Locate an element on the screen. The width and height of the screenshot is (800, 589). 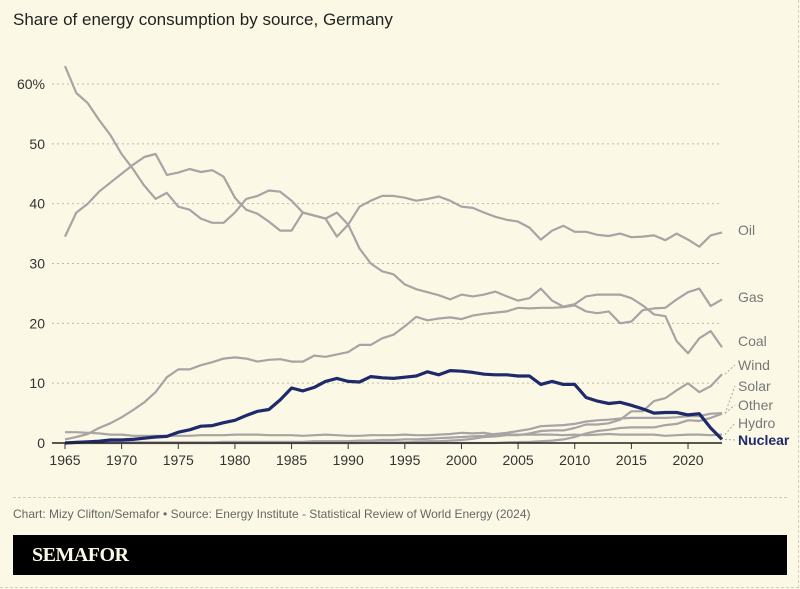
series-label-coal: Coal is located at coordinates (752, 341).